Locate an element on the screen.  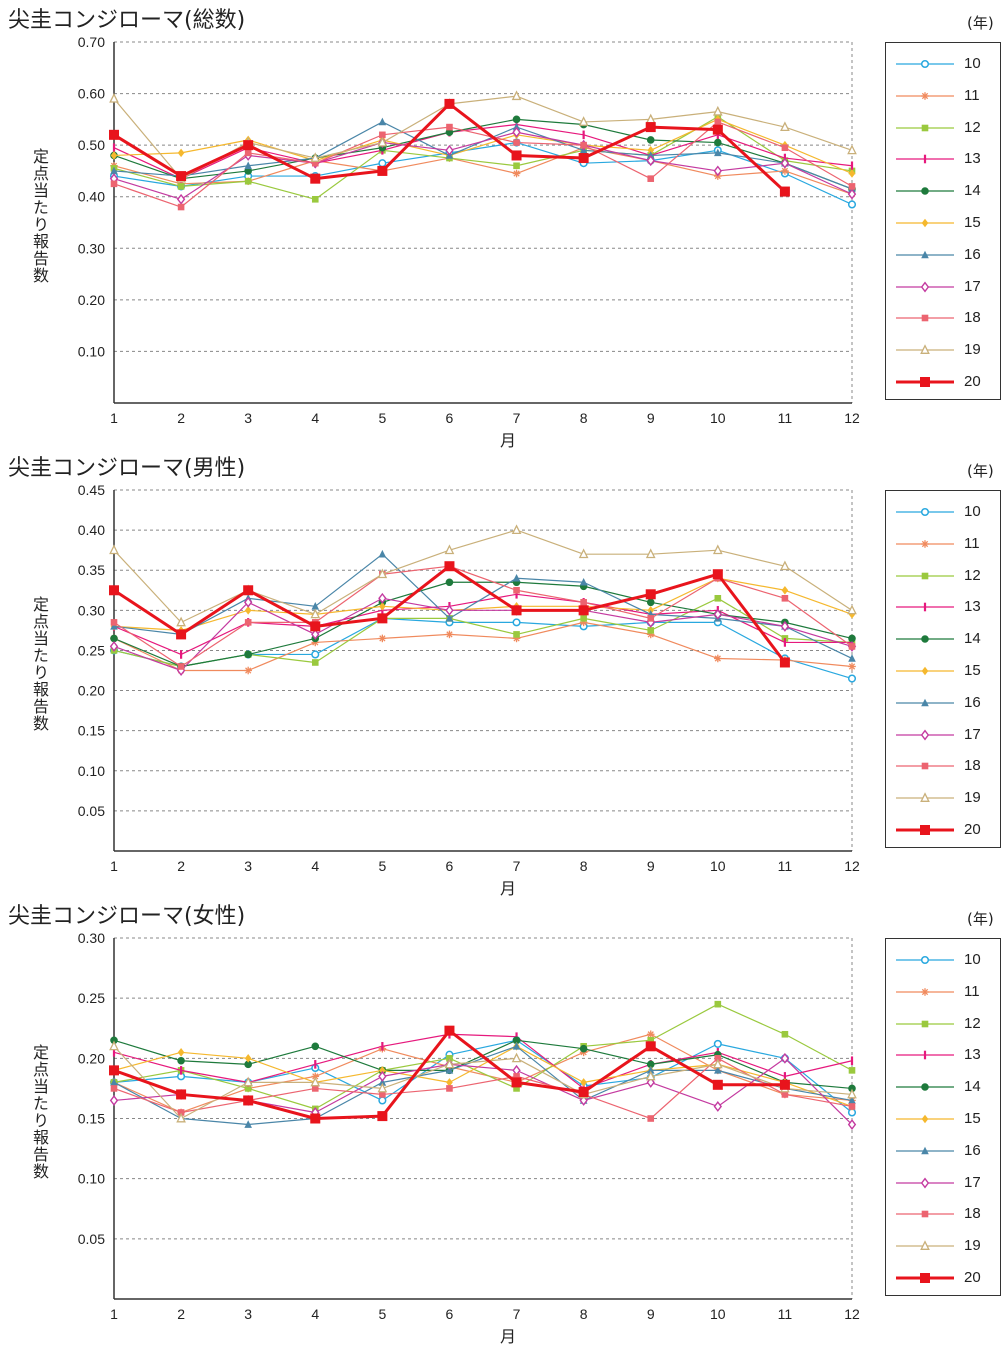
legend-item: 16 is located at coordinates (943, 1151).